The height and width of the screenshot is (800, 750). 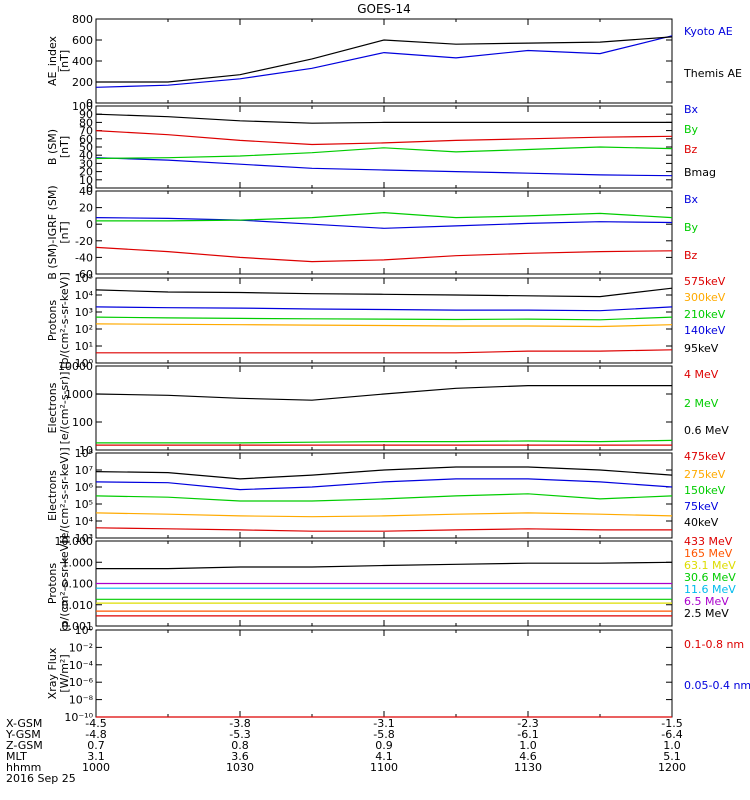 I want to click on y-tick-label: 0, so click(x=89, y=103).